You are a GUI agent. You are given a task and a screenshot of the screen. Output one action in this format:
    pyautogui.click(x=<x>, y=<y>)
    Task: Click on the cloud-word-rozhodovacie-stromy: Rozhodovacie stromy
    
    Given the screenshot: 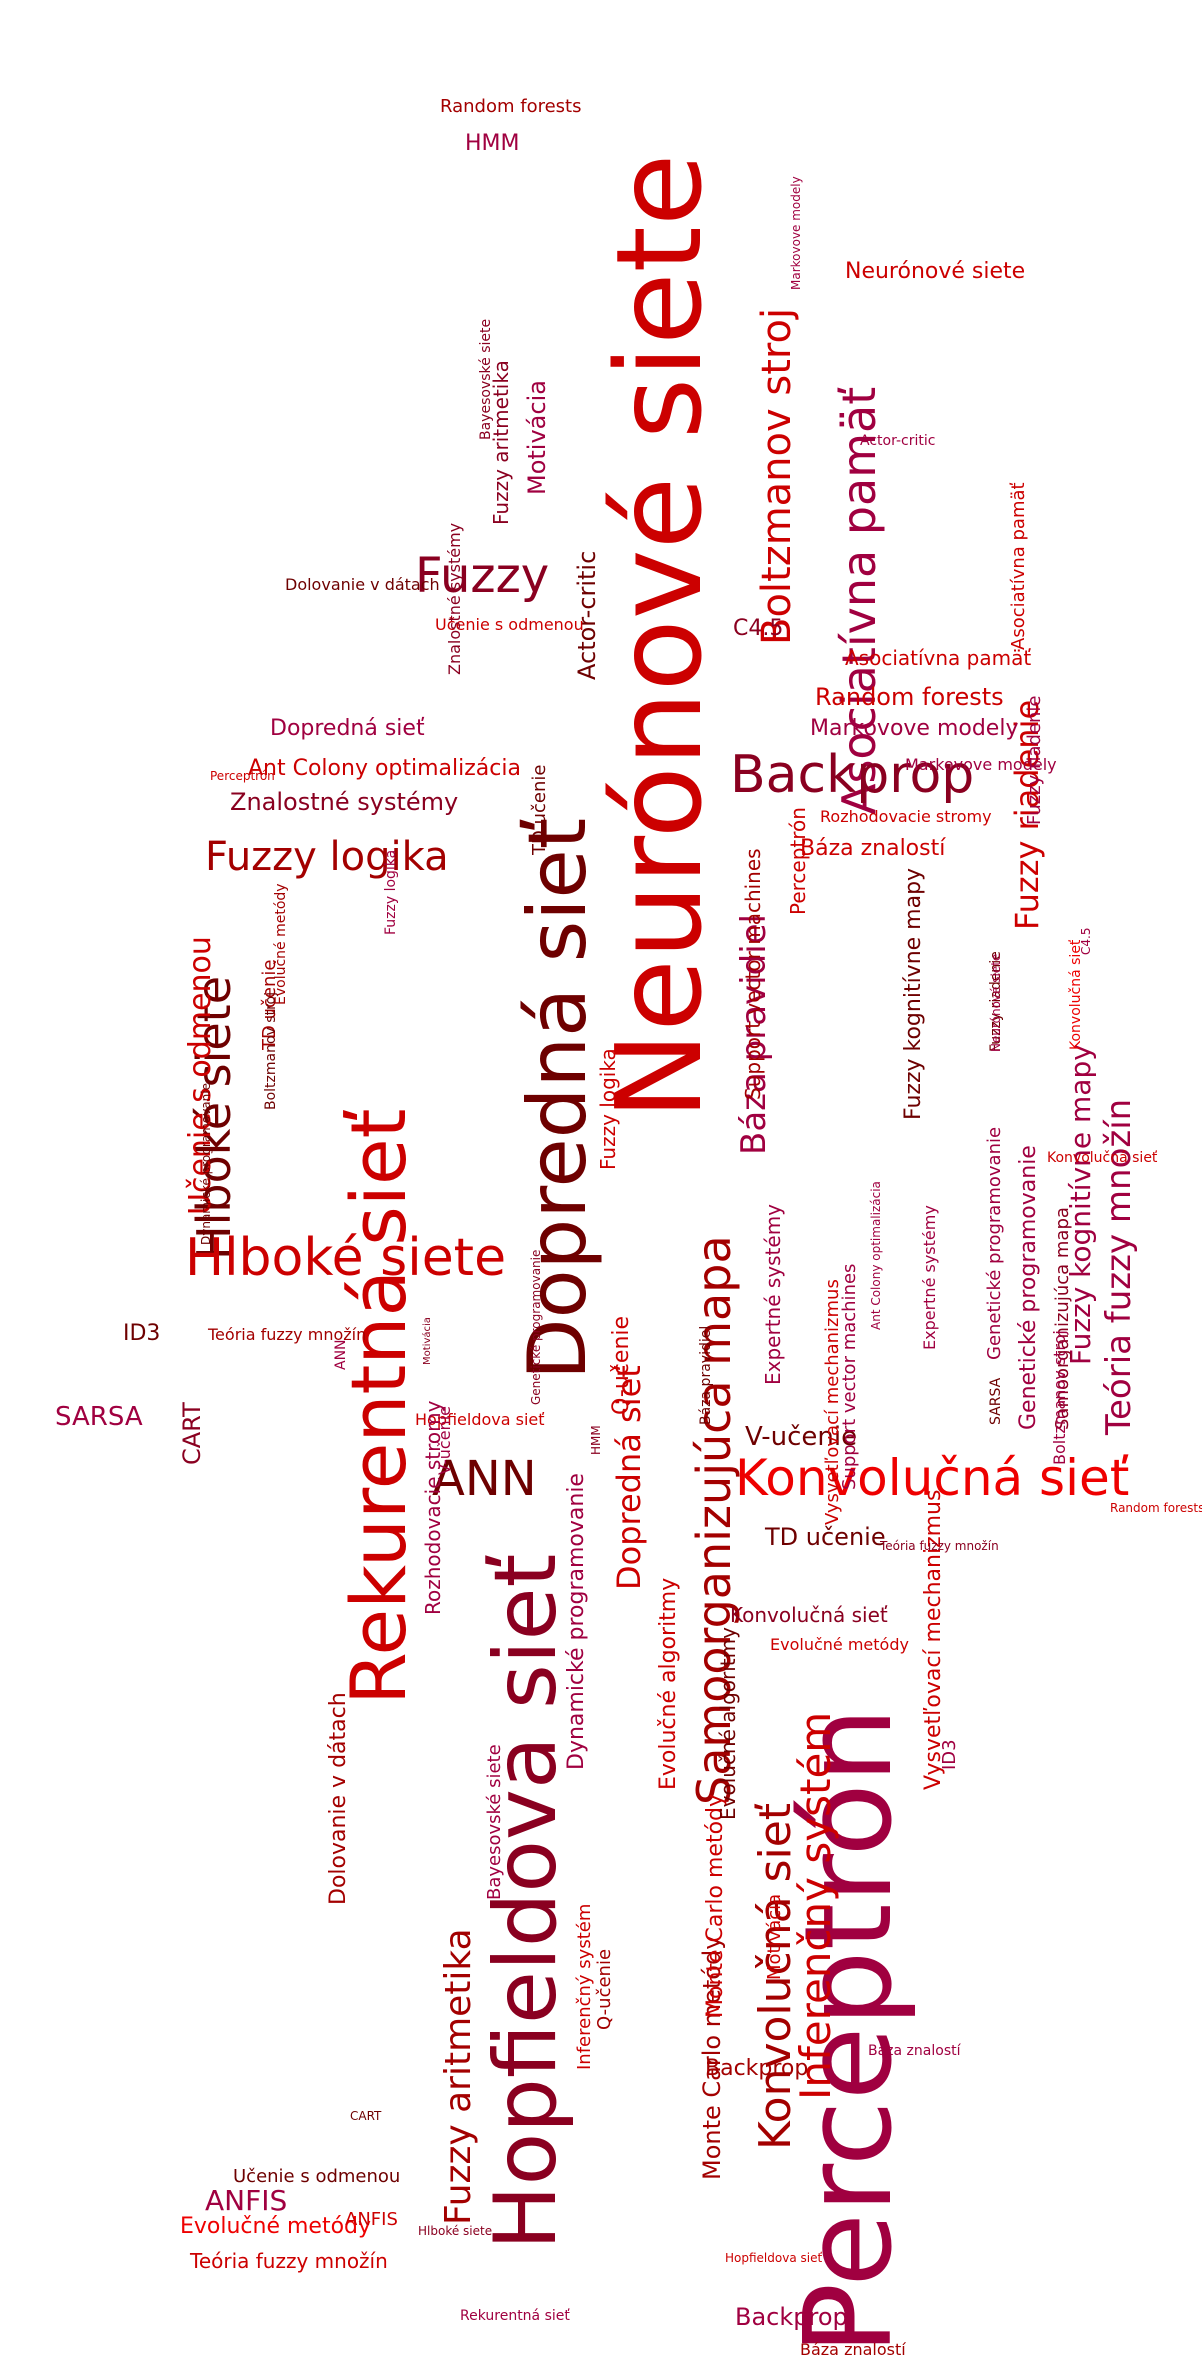 What is the action you would take?
    pyautogui.click(x=433, y=1507)
    